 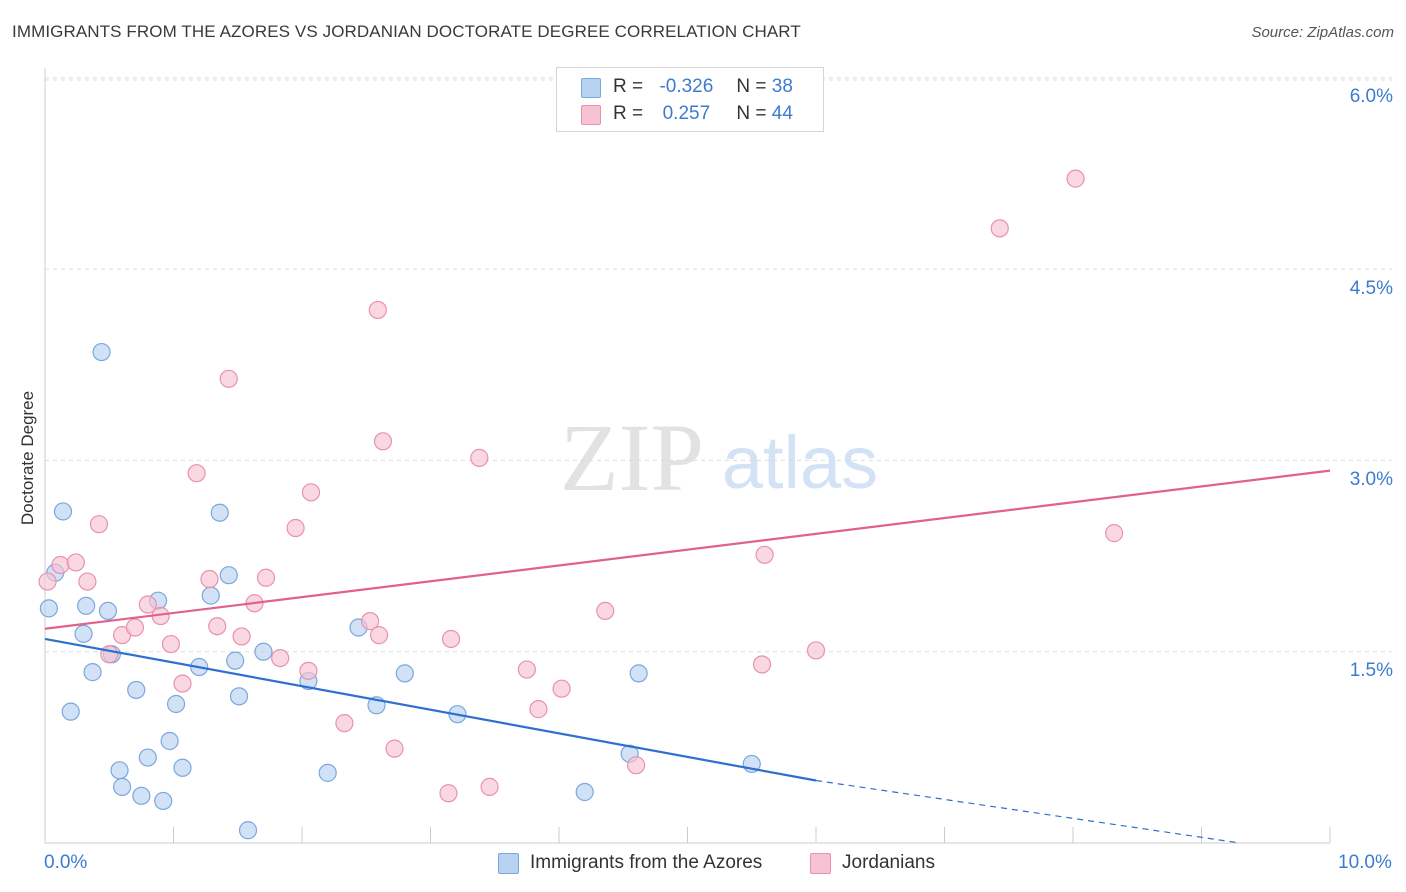 What do you see at coordinates (719, 457) in the screenshot?
I see `watermark: ZIP atlas` at bounding box center [719, 457].